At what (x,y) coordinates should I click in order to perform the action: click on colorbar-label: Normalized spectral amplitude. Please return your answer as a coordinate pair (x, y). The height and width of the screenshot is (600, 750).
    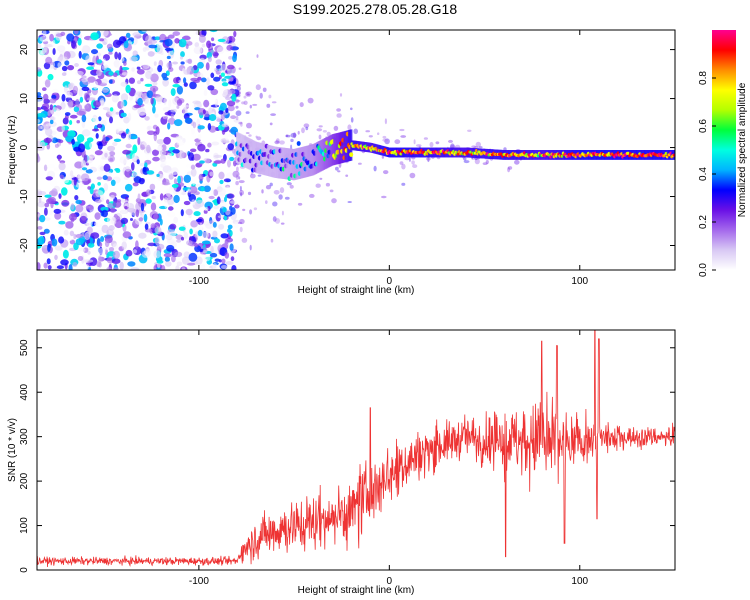
    Looking at the image, I should click on (742, 149).